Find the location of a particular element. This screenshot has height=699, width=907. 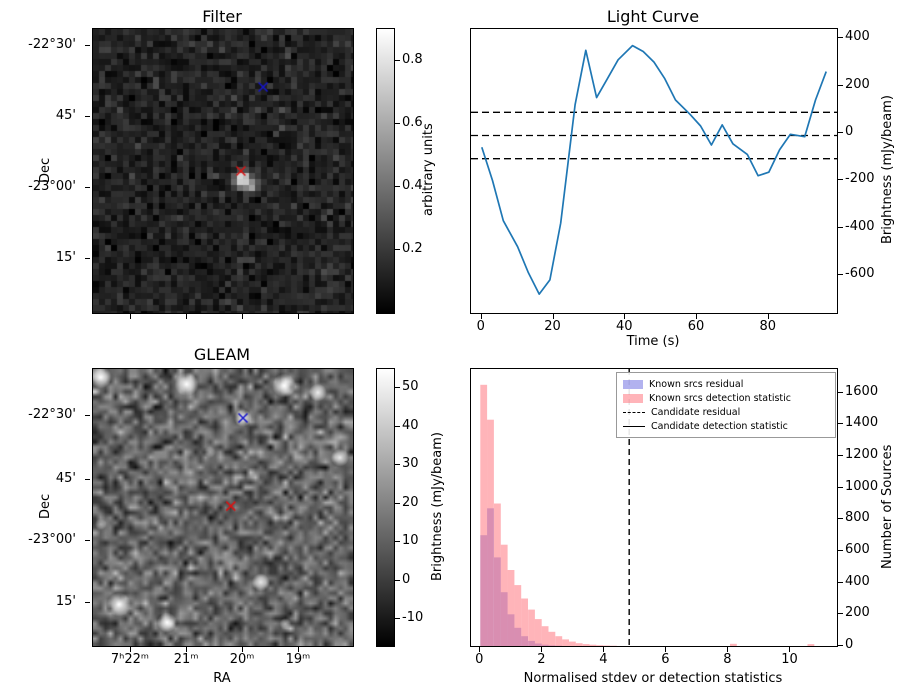

tick-label: 21ᵐ is located at coordinates (186, 659).